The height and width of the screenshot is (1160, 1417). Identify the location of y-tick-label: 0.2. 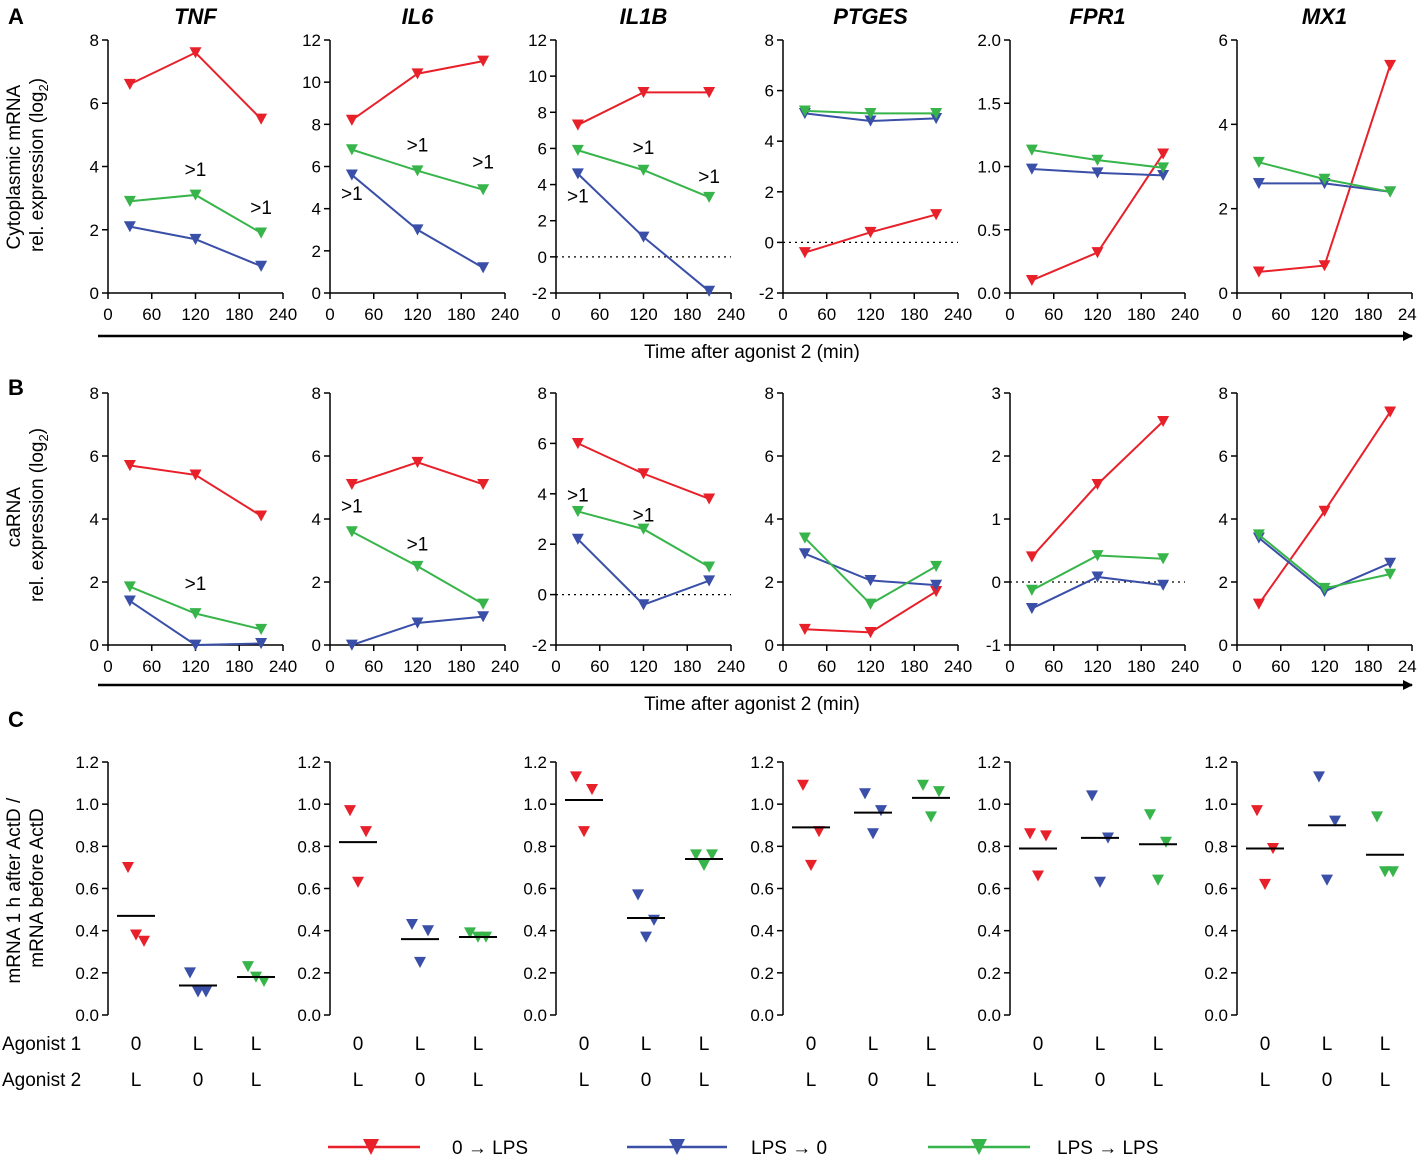
(535, 973).